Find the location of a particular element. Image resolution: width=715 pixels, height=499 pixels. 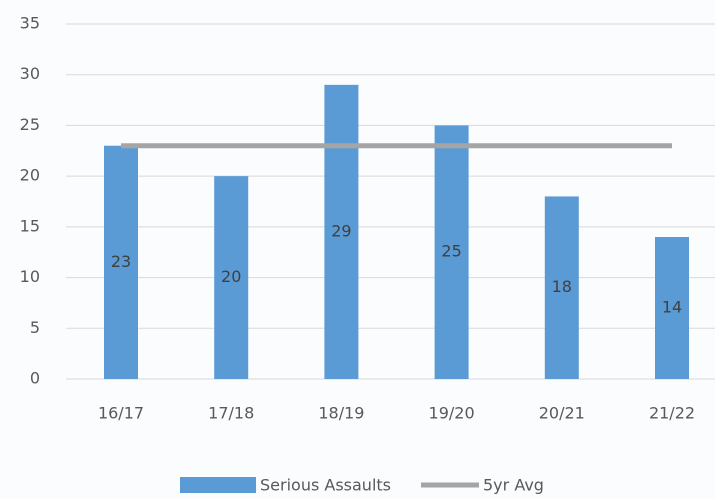

y-tick-label: 15 is located at coordinates (30, 225).